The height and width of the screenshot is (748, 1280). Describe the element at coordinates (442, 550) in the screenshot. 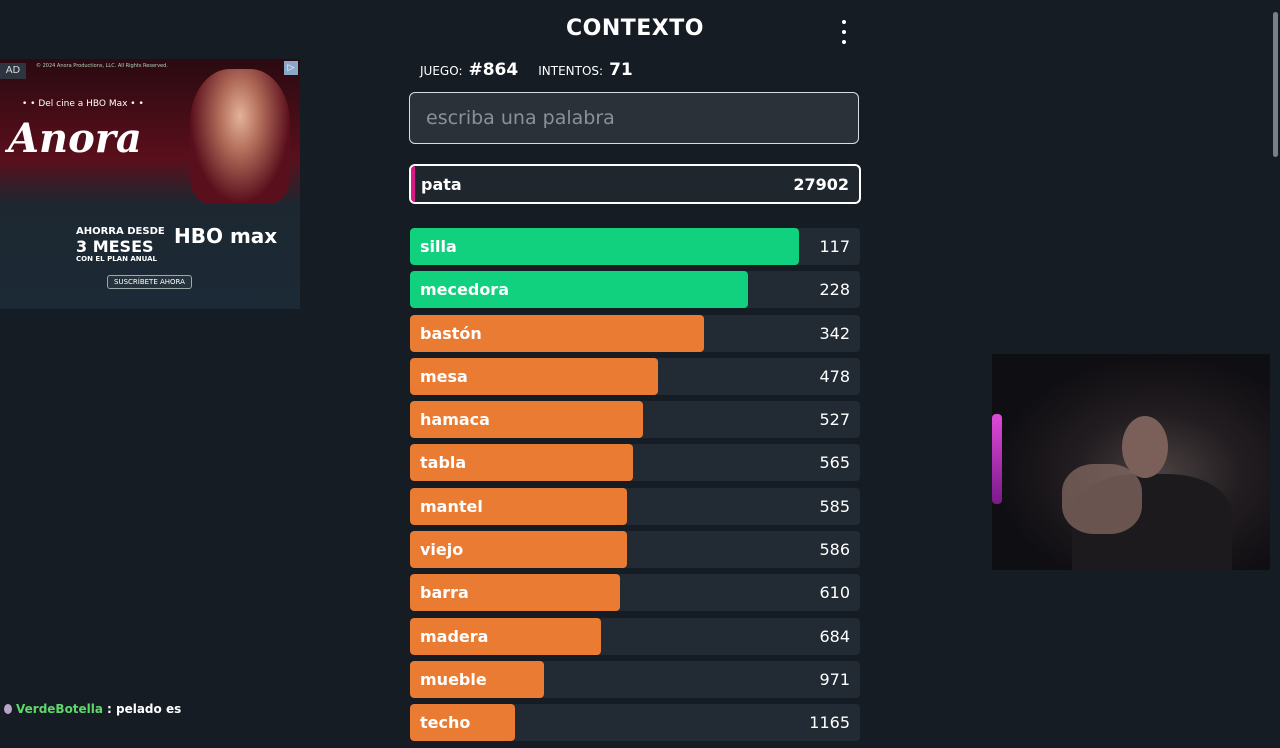

I see `guess-word: viejo` at that location.